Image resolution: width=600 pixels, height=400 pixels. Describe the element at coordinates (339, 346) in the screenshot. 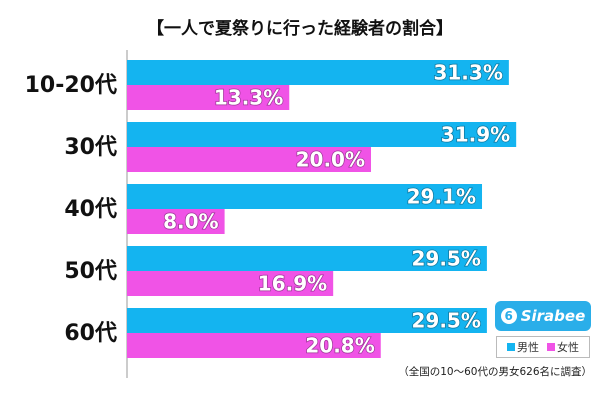

I see `data-label: 20.8%` at that location.